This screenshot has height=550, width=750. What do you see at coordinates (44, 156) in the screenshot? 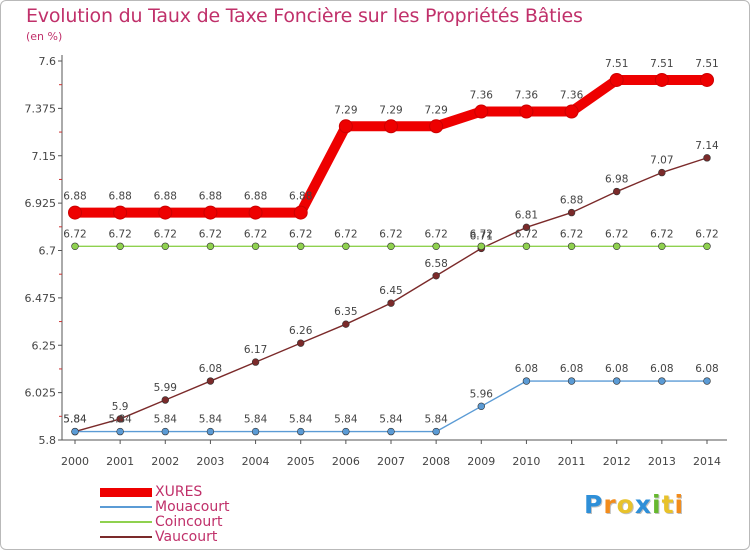
I see `y-tick-label: 7.15` at bounding box center [44, 156].